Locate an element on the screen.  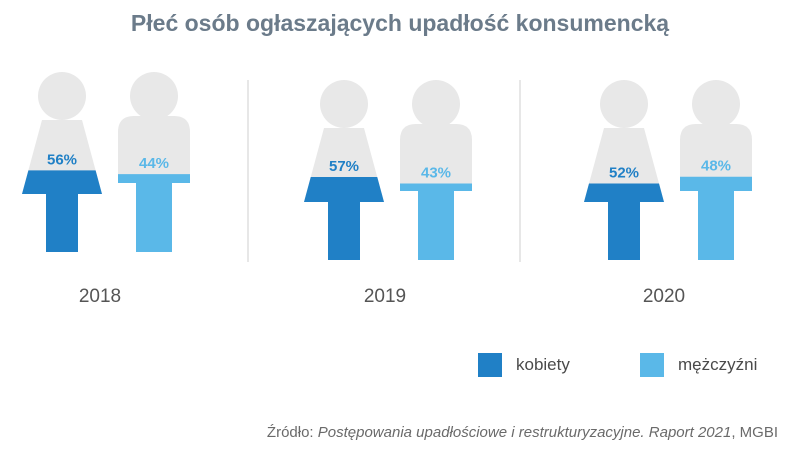
women-value-label: 57% is located at coordinates (344, 166).